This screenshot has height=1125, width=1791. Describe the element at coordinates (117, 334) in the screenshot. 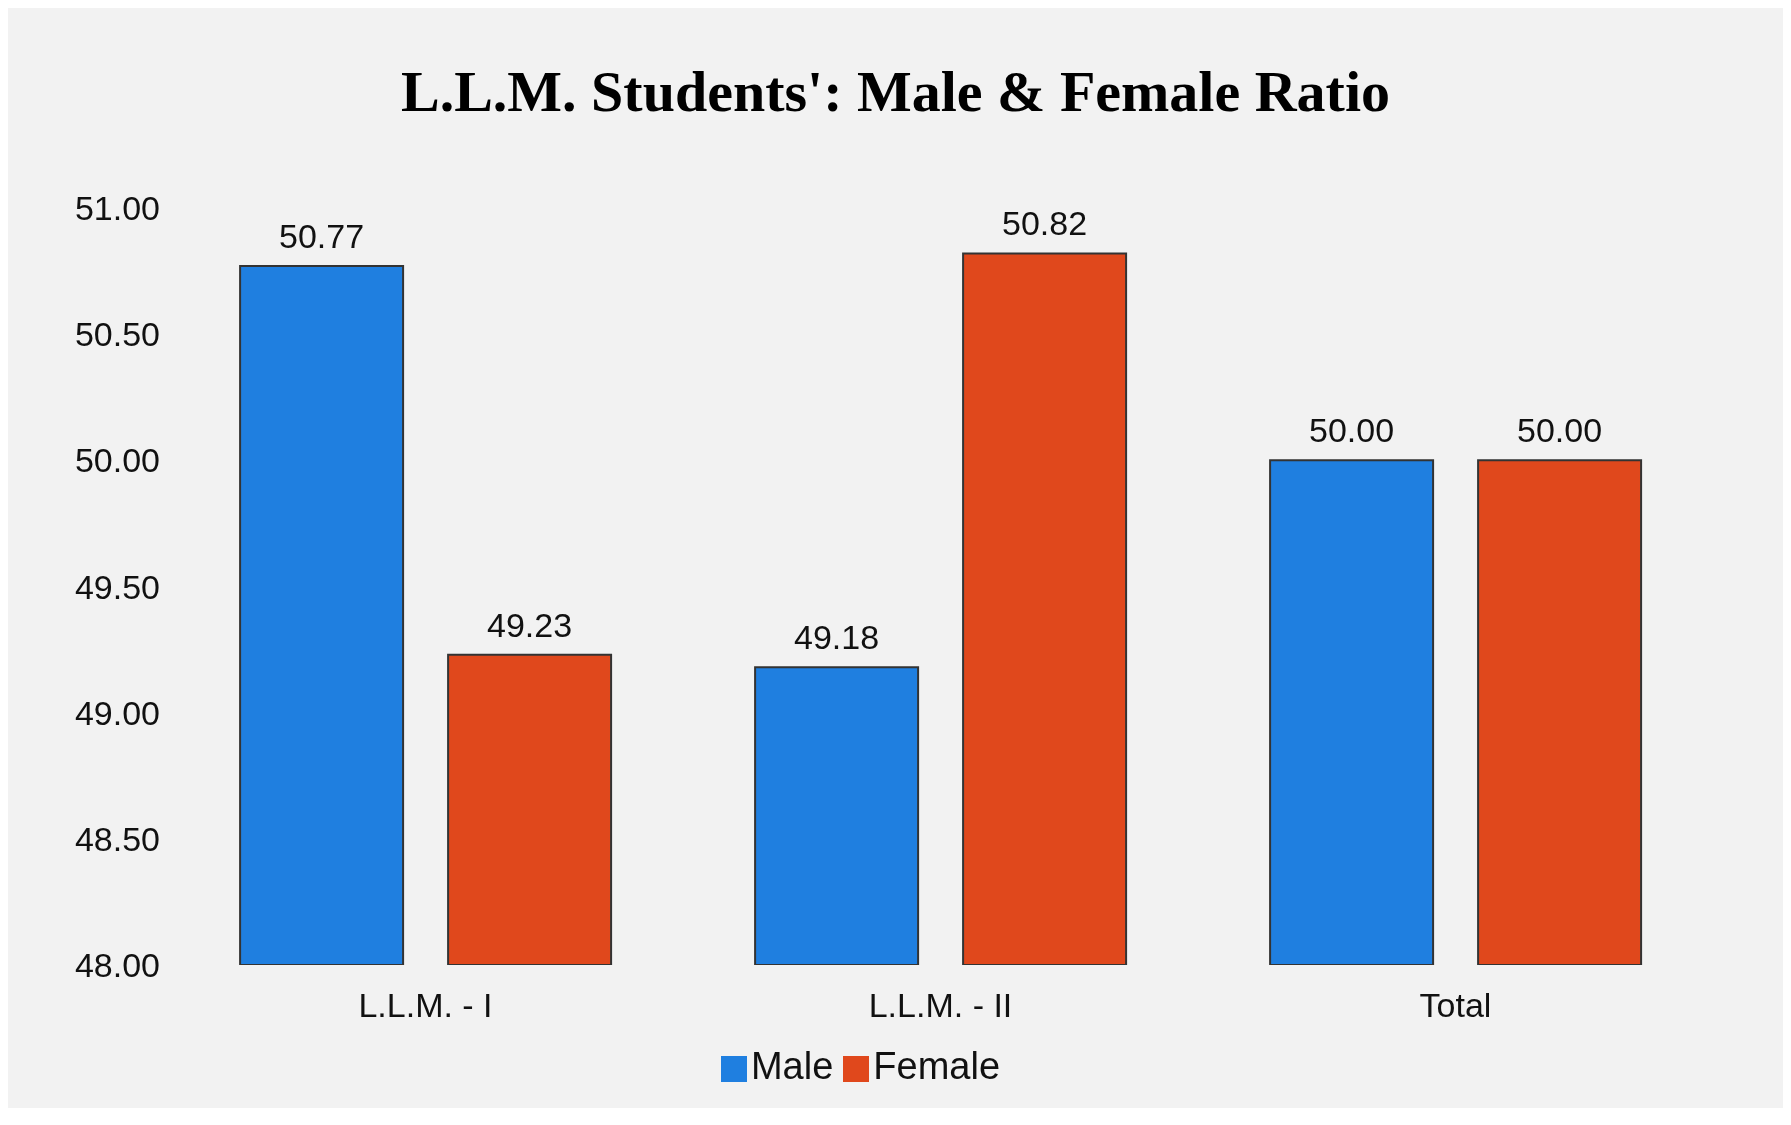

I see `y-tick-label: 50.50` at that location.